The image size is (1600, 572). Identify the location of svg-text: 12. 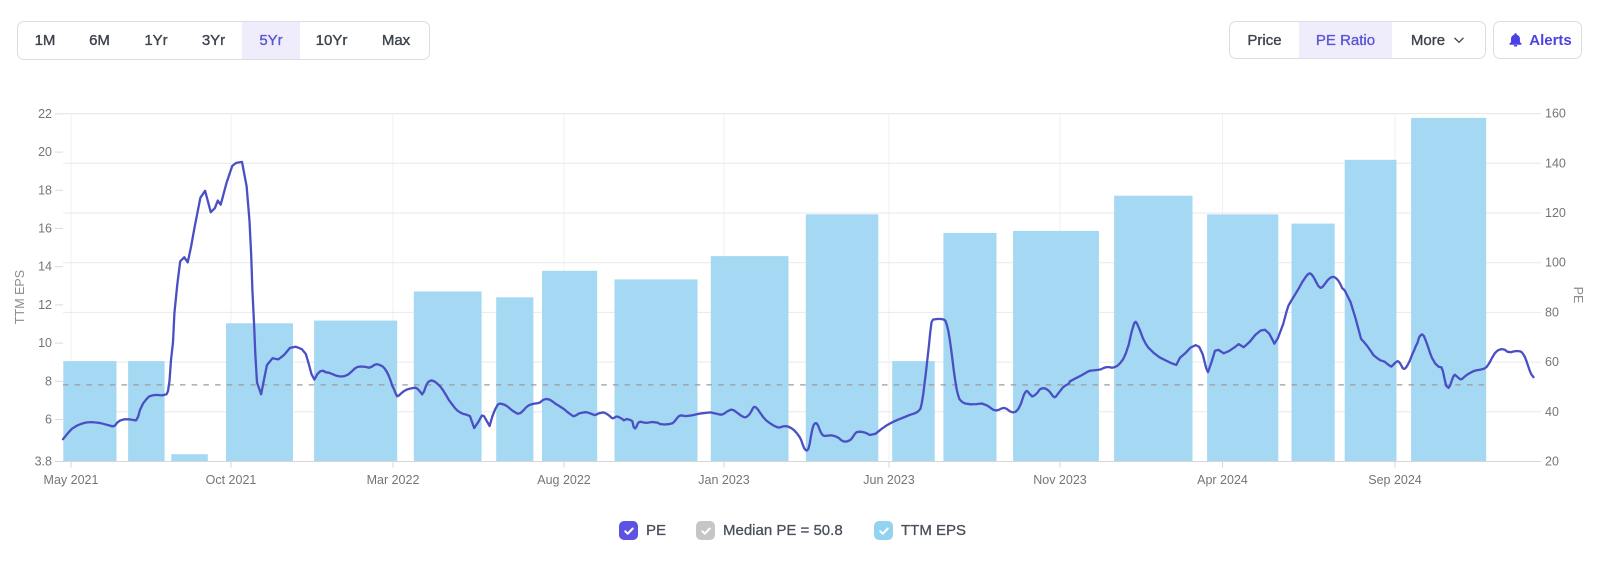
(45, 305).